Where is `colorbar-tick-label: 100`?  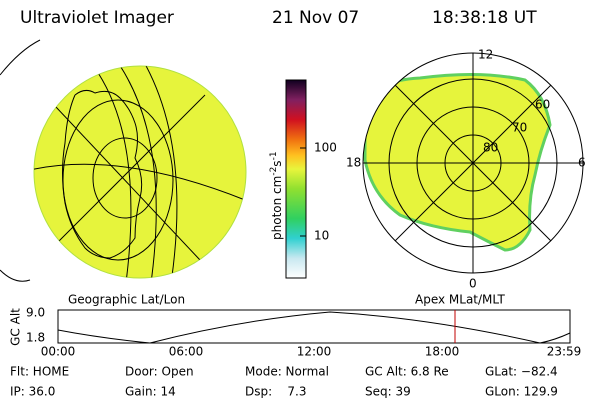 colorbar-tick-label: 100 is located at coordinates (325, 148).